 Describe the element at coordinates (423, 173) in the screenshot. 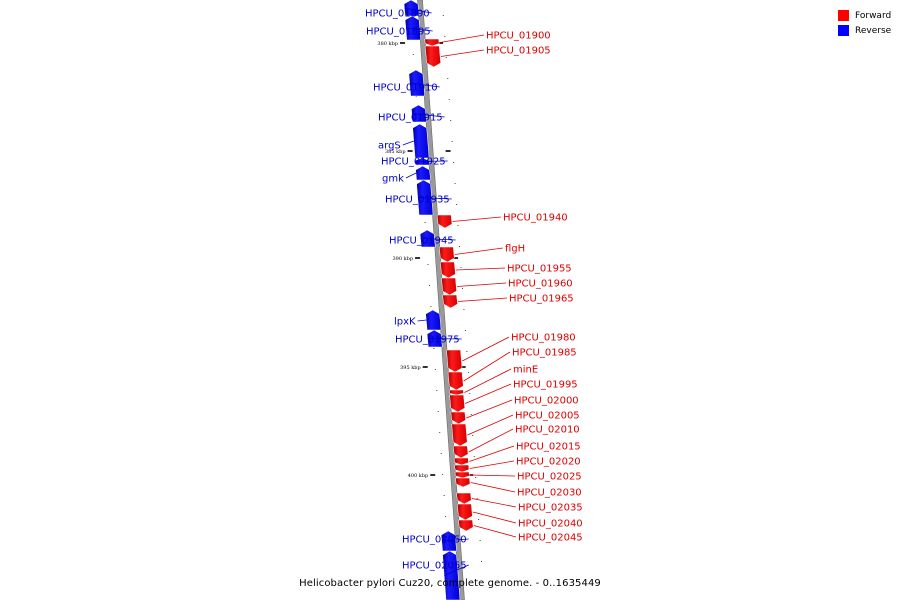

I see `gene-feature-gmk` at that location.